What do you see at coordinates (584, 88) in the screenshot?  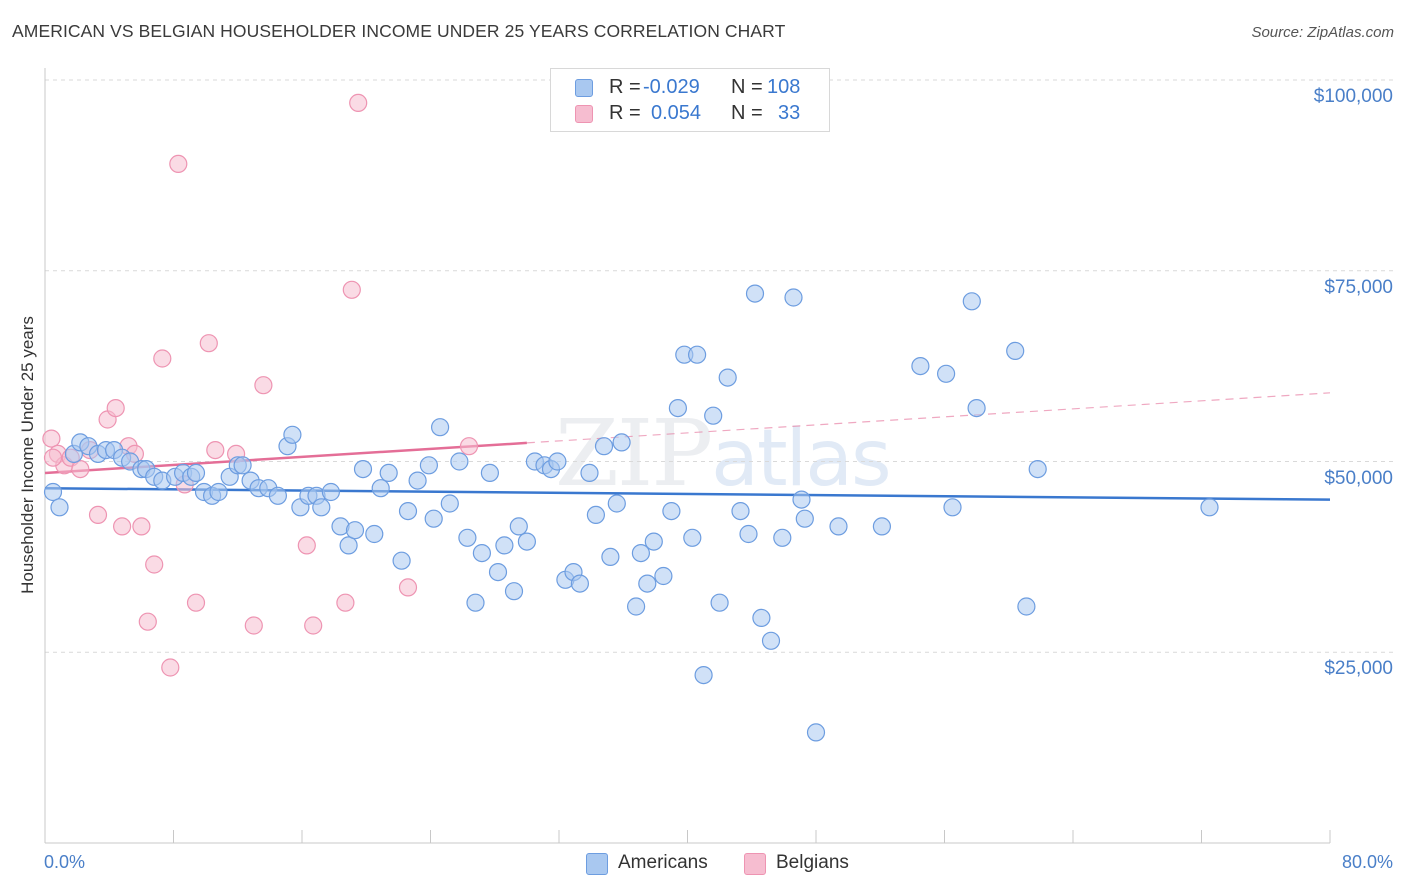 I see `americans-swatch` at bounding box center [584, 88].